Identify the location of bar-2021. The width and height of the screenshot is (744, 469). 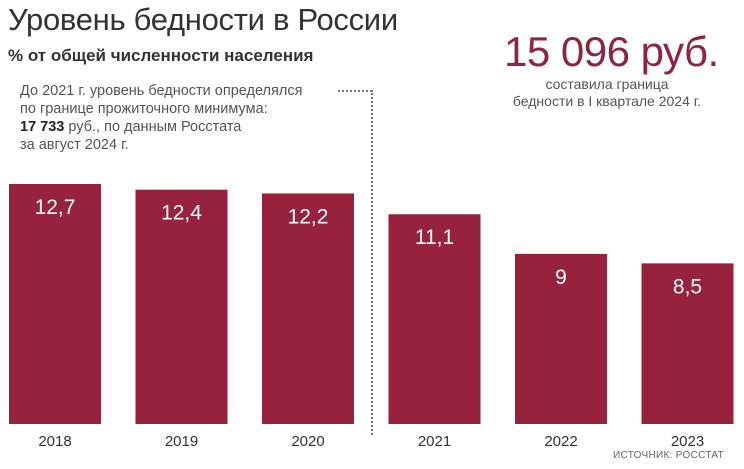
(434, 319).